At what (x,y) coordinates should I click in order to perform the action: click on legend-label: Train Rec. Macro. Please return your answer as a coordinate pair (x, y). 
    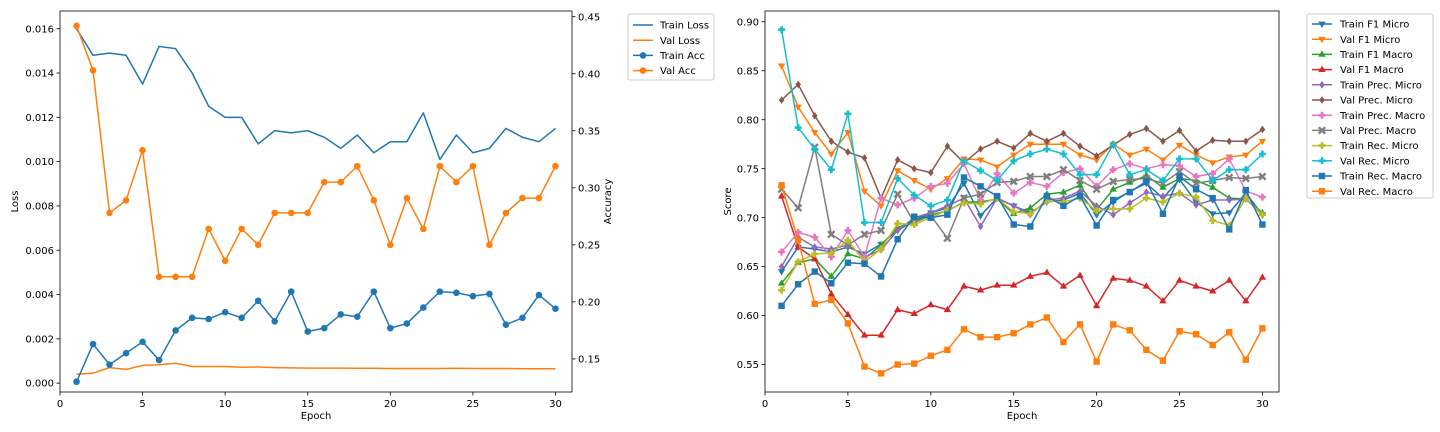
    Looking at the image, I should click on (1380, 177).